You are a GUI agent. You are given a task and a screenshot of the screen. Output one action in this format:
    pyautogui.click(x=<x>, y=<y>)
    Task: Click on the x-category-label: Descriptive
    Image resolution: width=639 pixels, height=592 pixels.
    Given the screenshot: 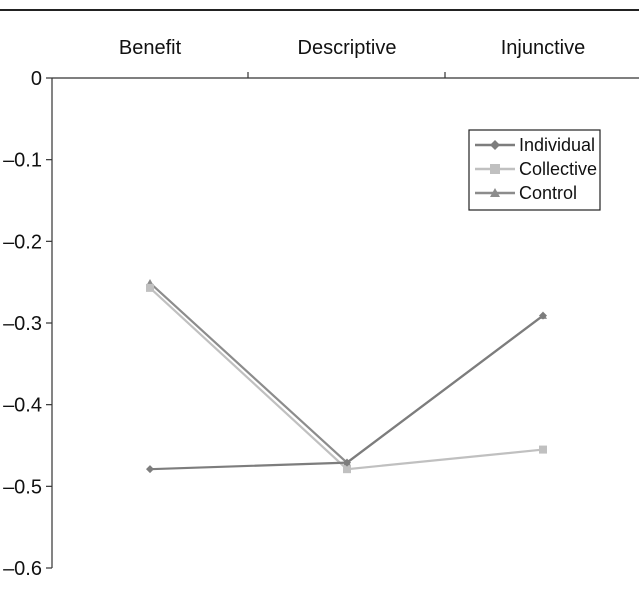 What is the action you would take?
    pyautogui.click(x=347, y=48)
    